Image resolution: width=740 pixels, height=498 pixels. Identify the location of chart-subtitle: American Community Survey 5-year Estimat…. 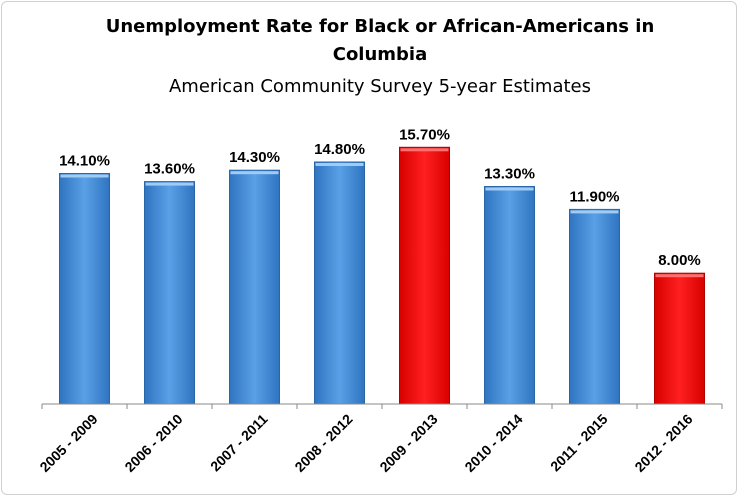
(379, 86).